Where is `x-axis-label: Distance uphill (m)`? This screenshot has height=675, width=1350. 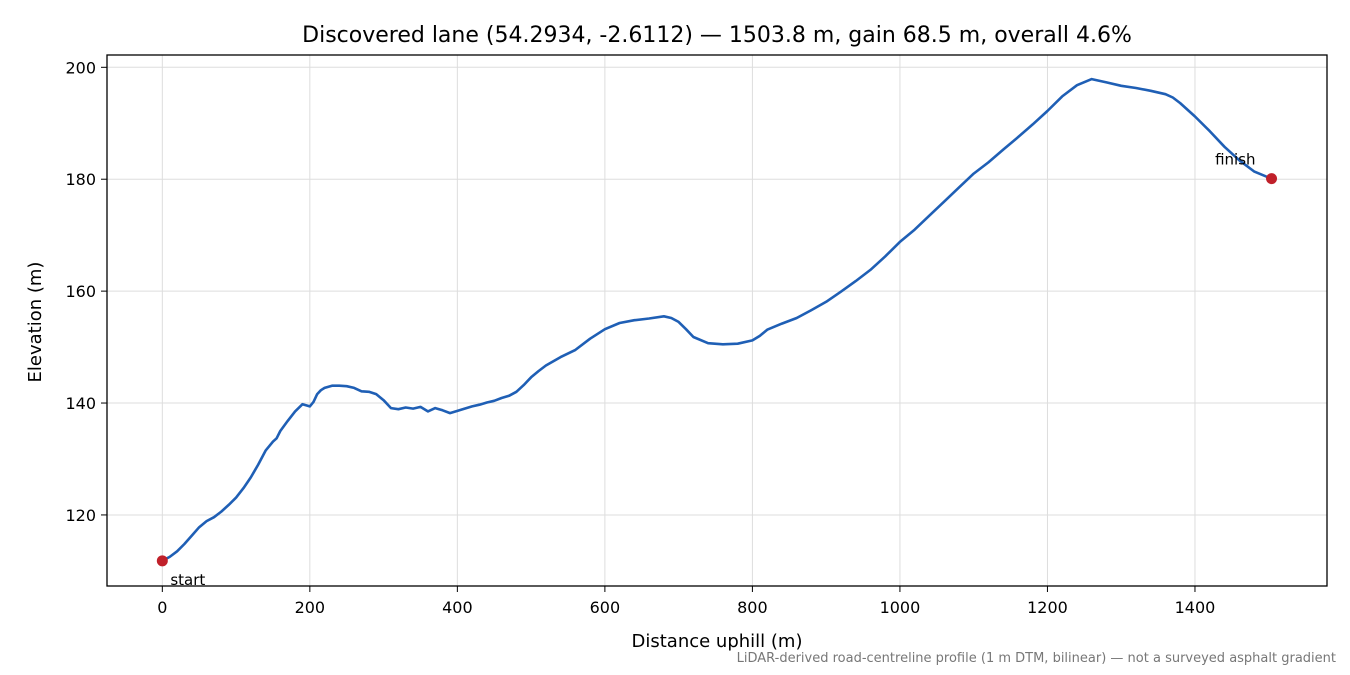
x-axis-label: Distance uphill (m) is located at coordinates (717, 641).